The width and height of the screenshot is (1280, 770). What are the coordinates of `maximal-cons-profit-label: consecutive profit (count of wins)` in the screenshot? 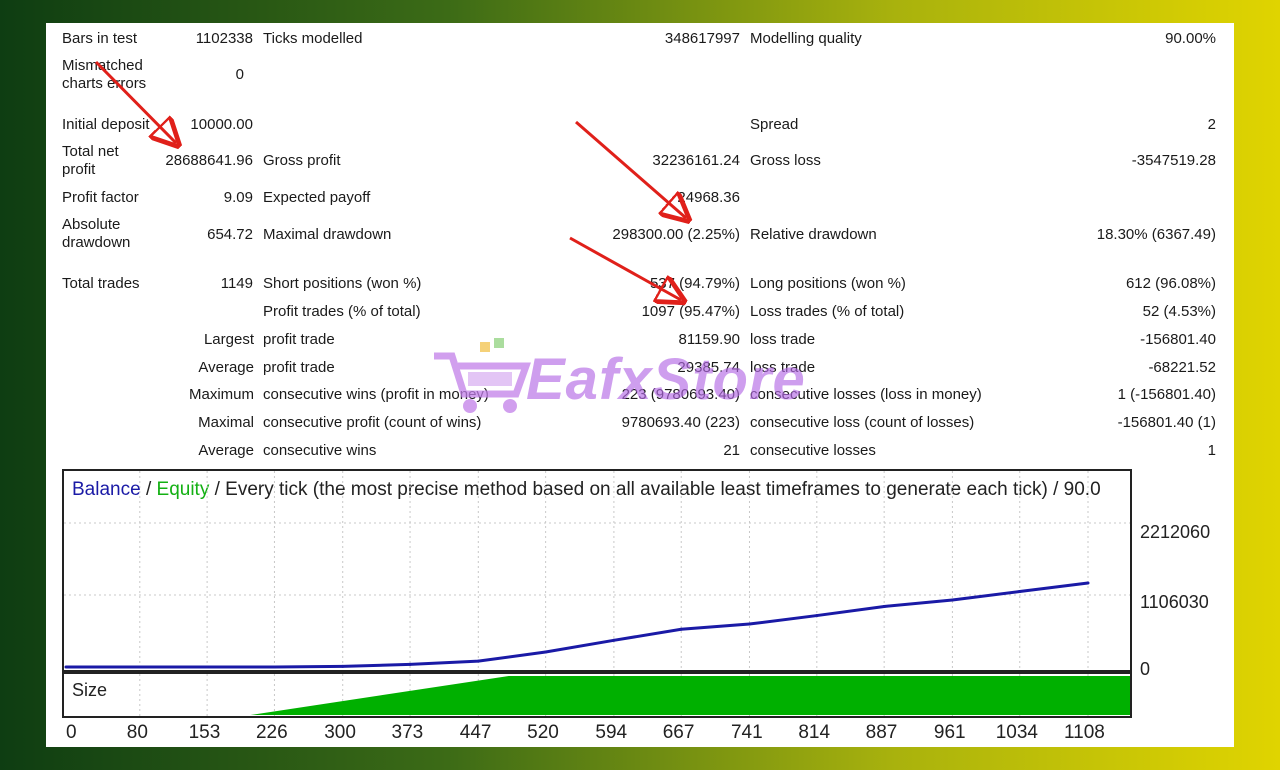 It's located at (372, 422).